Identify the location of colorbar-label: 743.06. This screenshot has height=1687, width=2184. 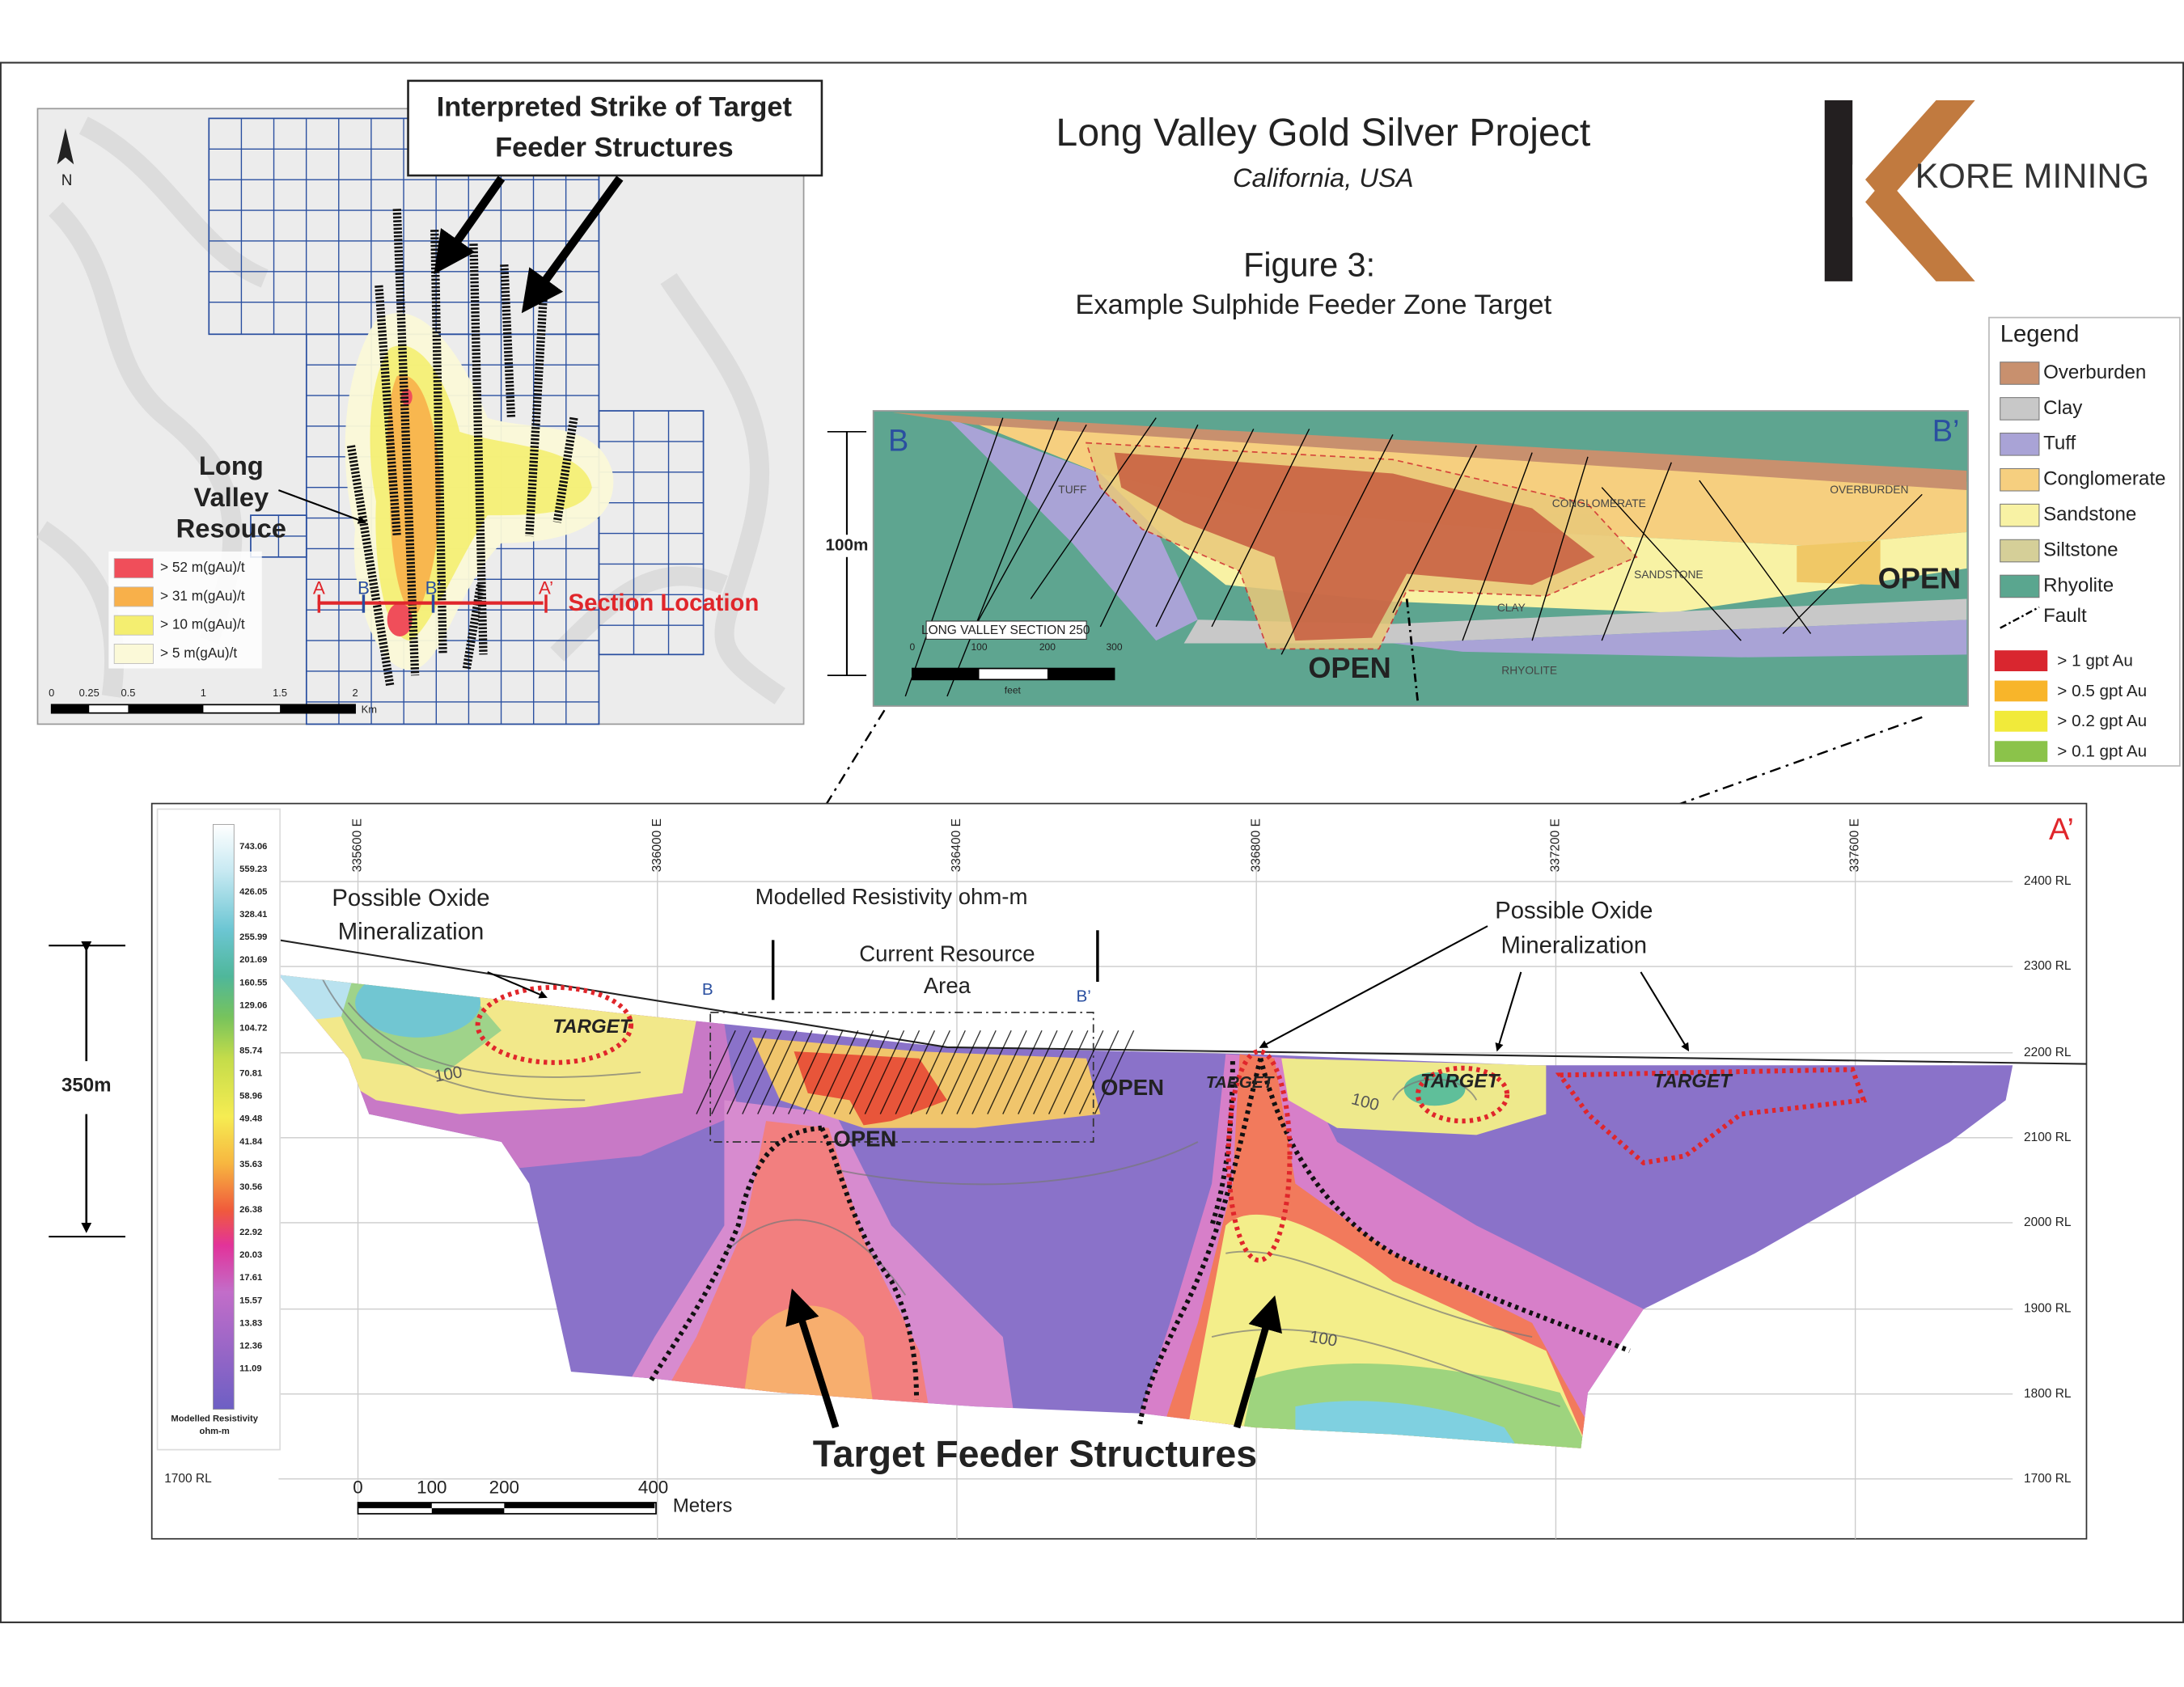
(253, 847).